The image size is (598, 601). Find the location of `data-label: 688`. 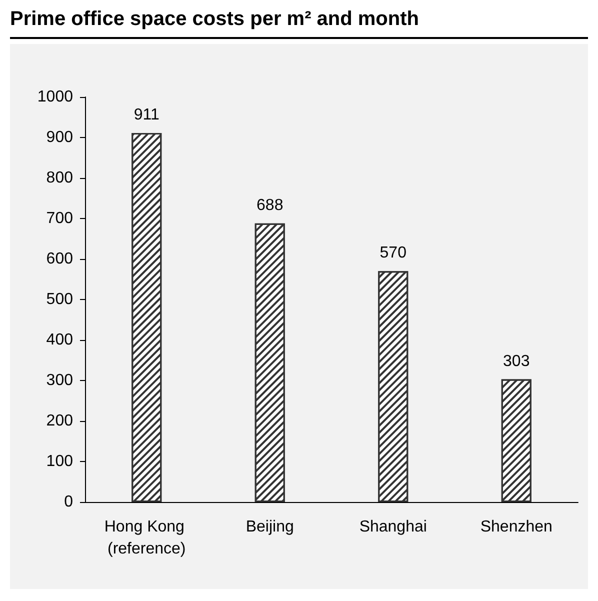

data-label: 688 is located at coordinates (270, 205).